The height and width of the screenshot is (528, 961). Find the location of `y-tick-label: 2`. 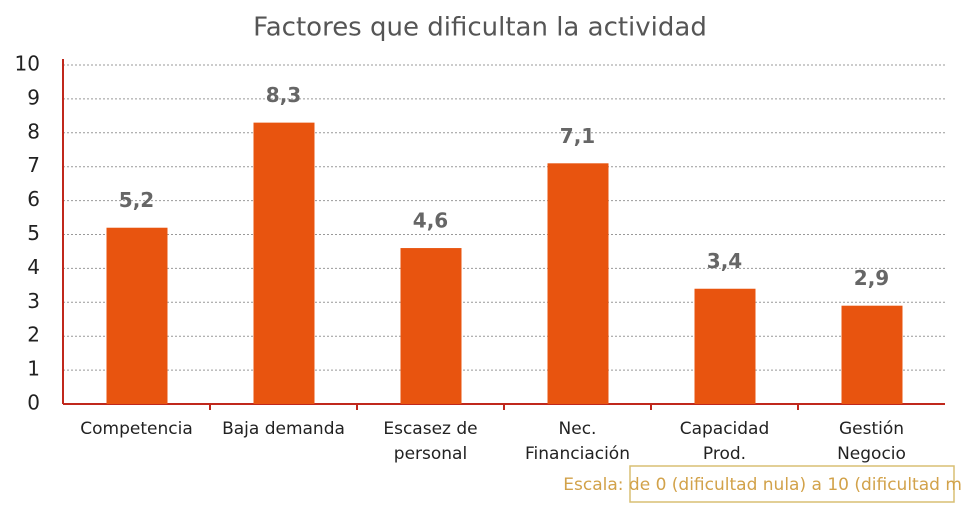

y-tick-label: 2 is located at coordinates (33, 335).